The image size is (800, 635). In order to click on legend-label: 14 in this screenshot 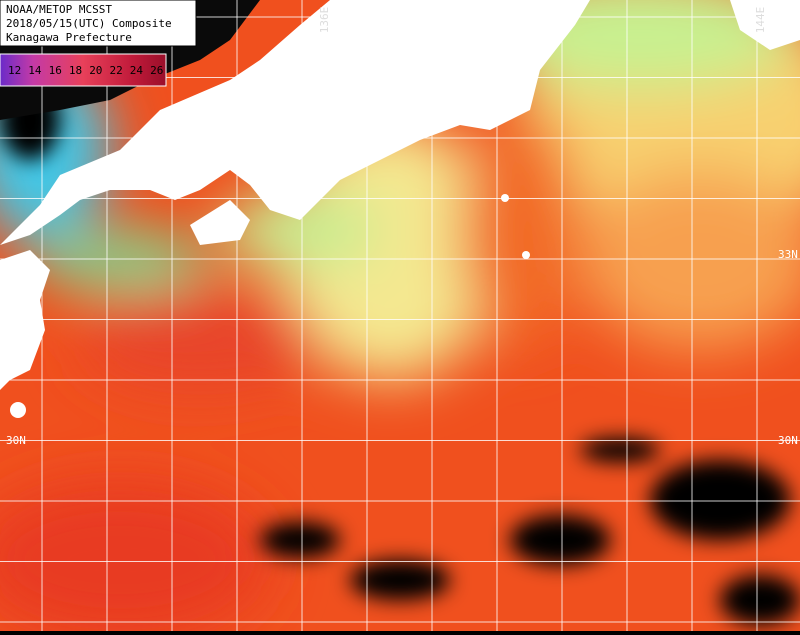, I will do `click(35, 70)`.